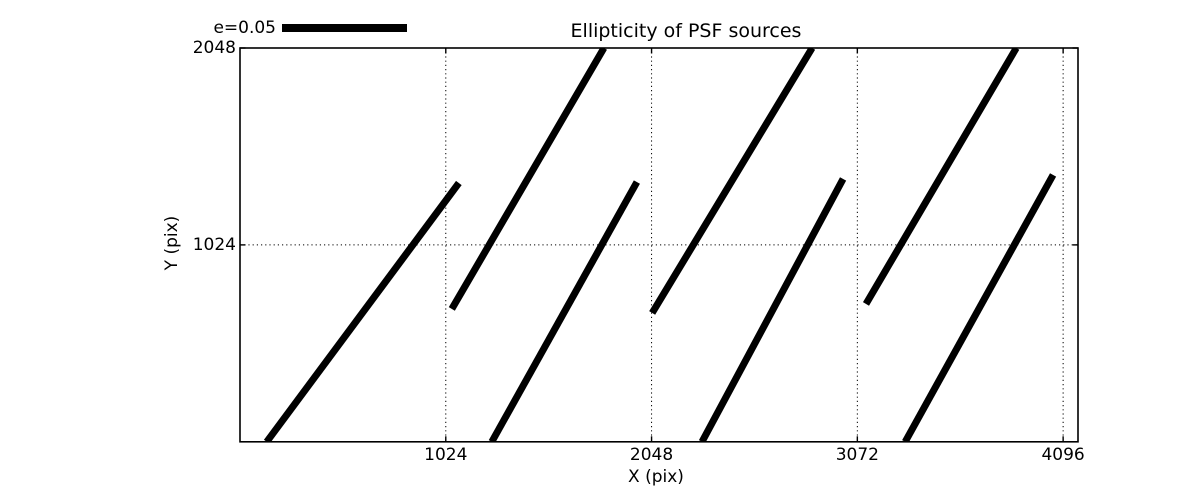 This screenshot has height=490, width=1200. Describe the element at coordinates (446, 455) in the screenshot. I see `x-tick-label: 1024` at that location.